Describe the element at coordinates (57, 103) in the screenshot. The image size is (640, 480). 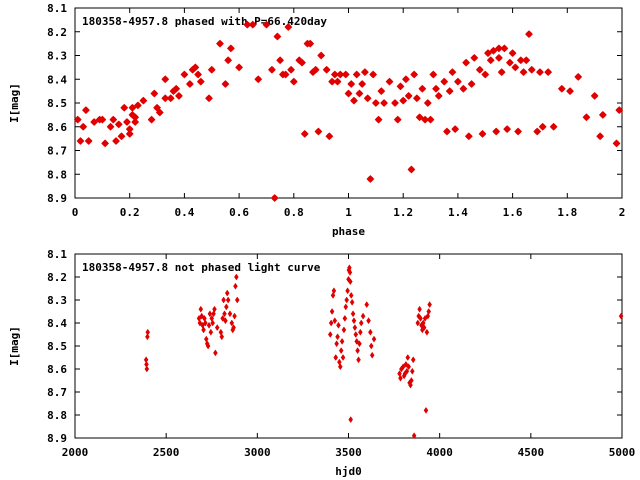
I see `y-tick-label: 8.5` at that location.